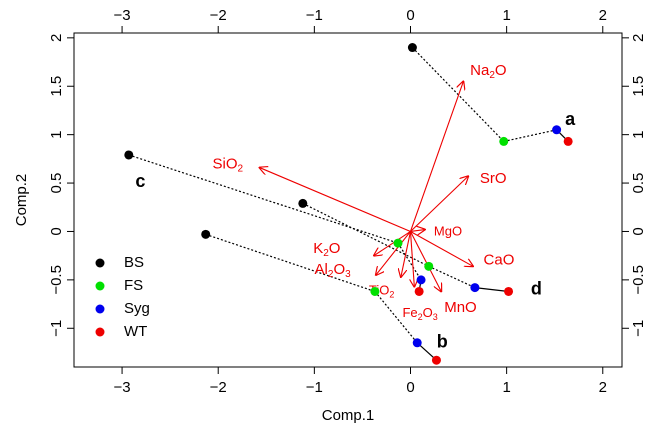 The width and height of the screenshot is (652, 431). Describe the element at coordinates (570, 119) in the screenshot. I see `group-label-a: a` at that location.